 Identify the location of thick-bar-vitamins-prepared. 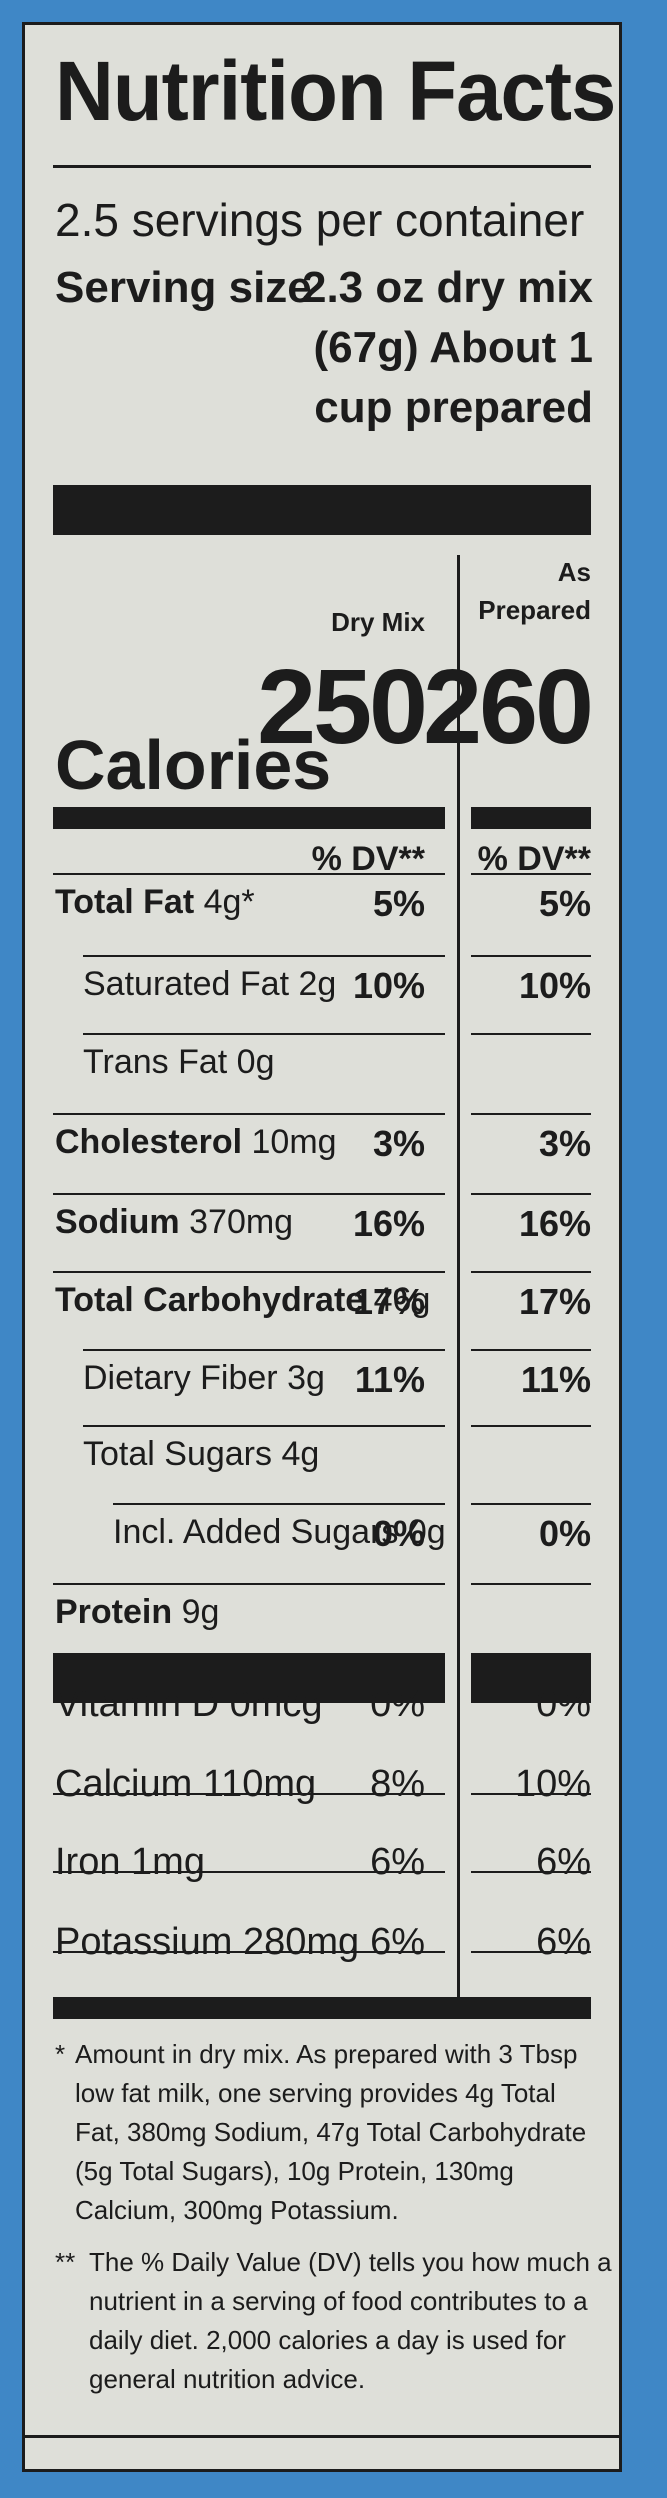
(531, 1678).